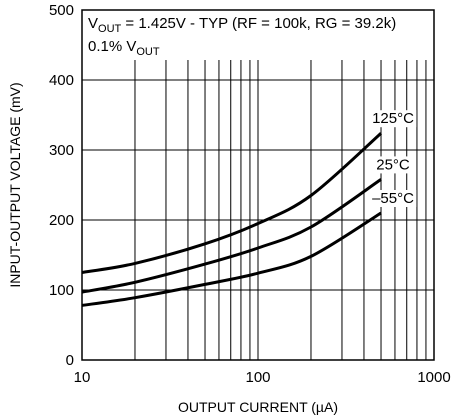 Image resolution: width=471 pixels, height=419 pixels. I want to click on y-axis-label: INPUT-OUTPUT VOLTAGE (mV), so click(15, 184).